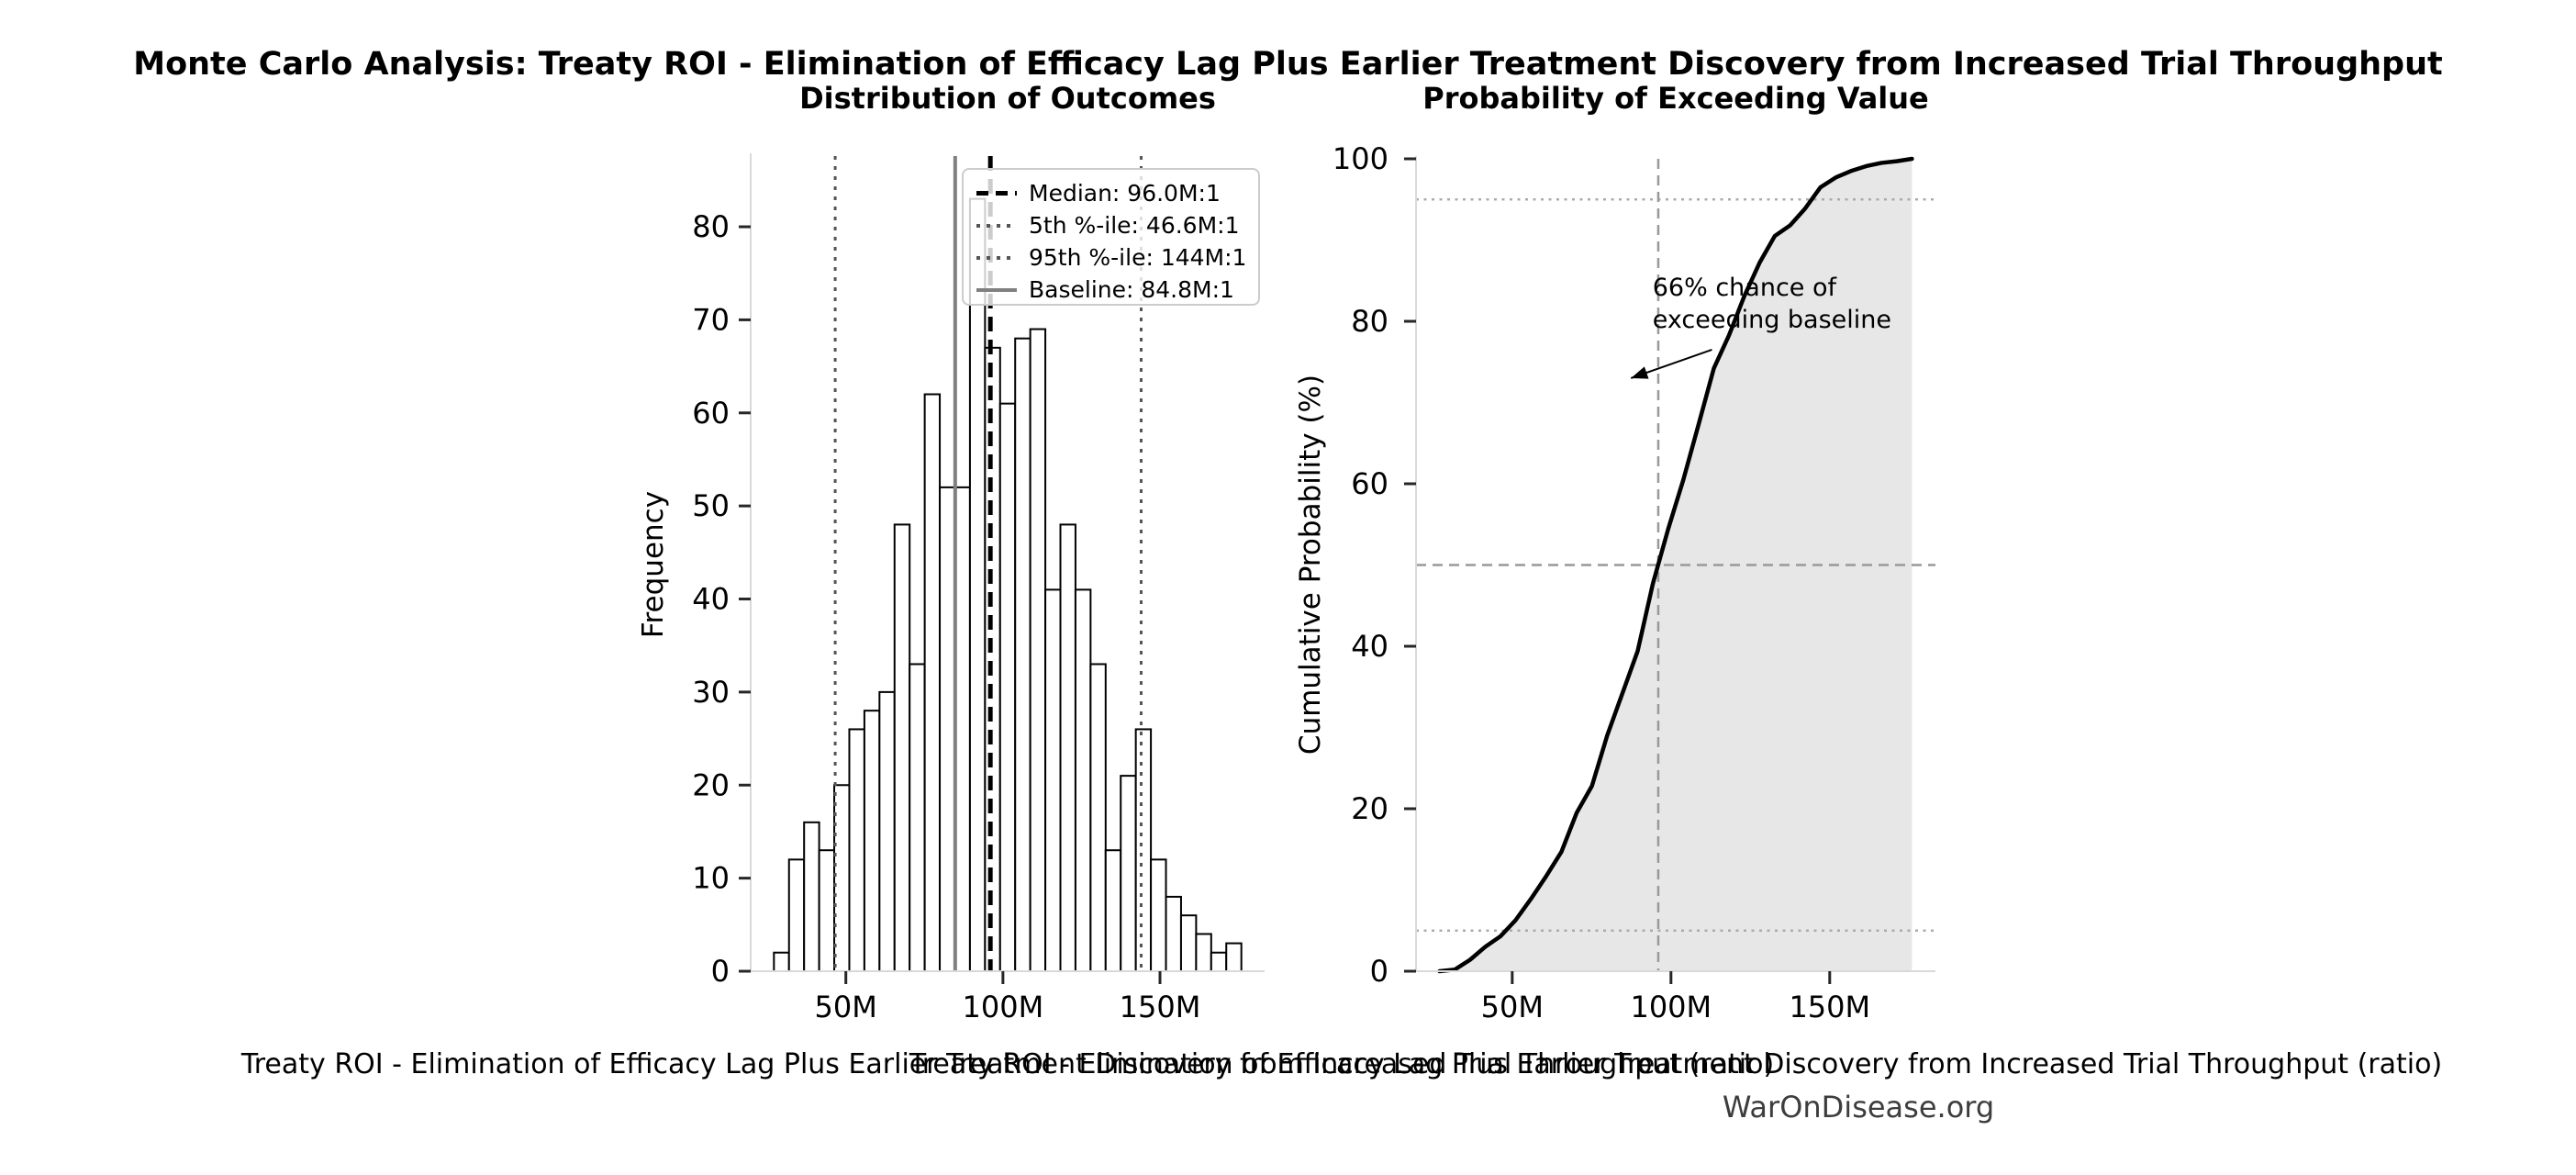 The height and width of the screenshot is (1175, 2576). I want to click on annotation-arrow-head, so click(1640, 373).